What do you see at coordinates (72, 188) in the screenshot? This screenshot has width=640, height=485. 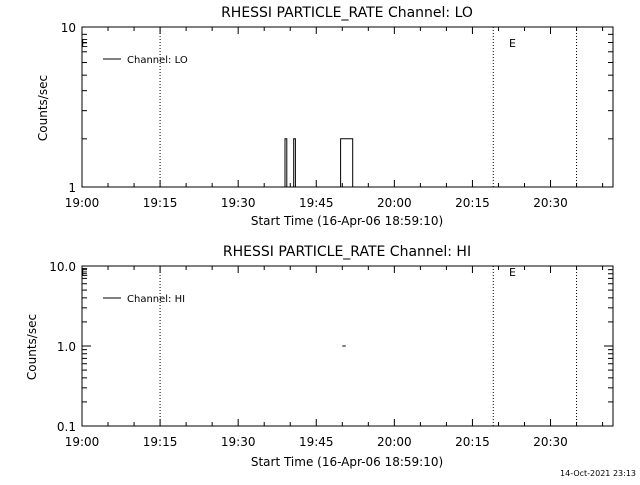 I see `y-tick-label: 1` at bounding box center [72, 188].